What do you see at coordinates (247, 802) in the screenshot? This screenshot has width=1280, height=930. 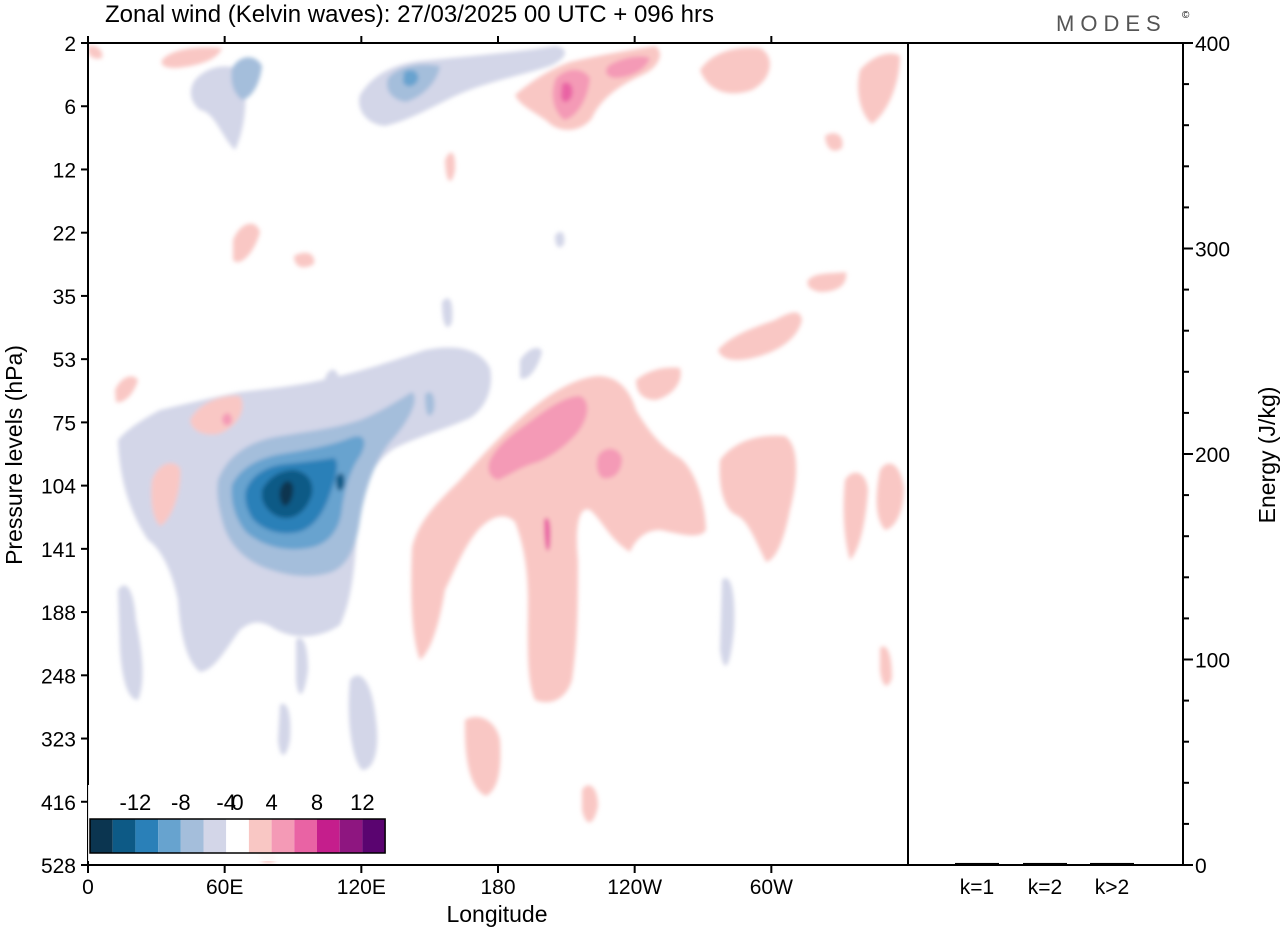 I see `colorbar-labels: -12 -8 -40 4 8 12` at bounding box center [247, 802].